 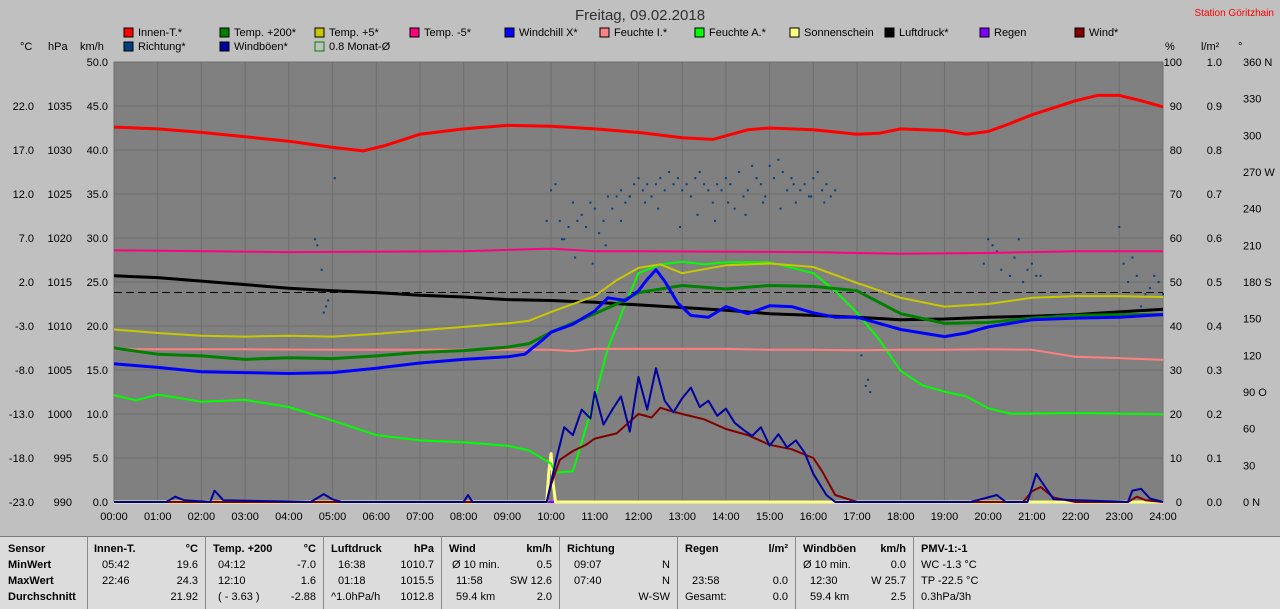 What do you see at coordinates (1076, 517) in the screenshot?
I see `x-tick-label: 22:00` at bounding box center [1076, 517].